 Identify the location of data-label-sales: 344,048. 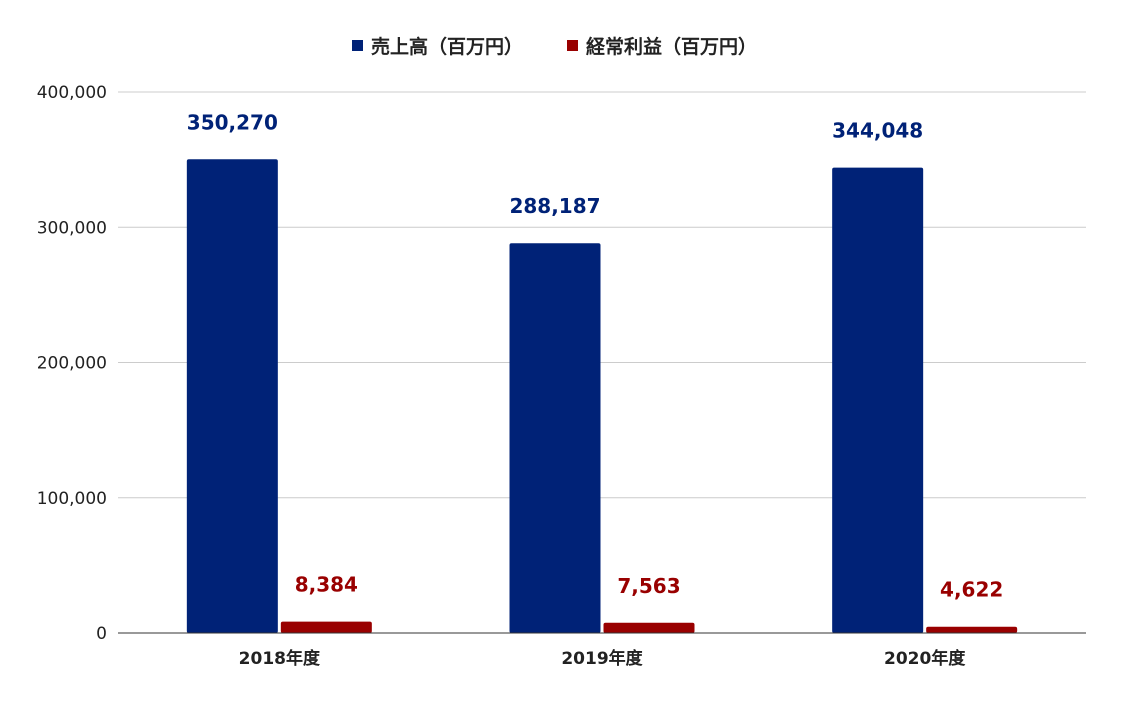
(877, 131).